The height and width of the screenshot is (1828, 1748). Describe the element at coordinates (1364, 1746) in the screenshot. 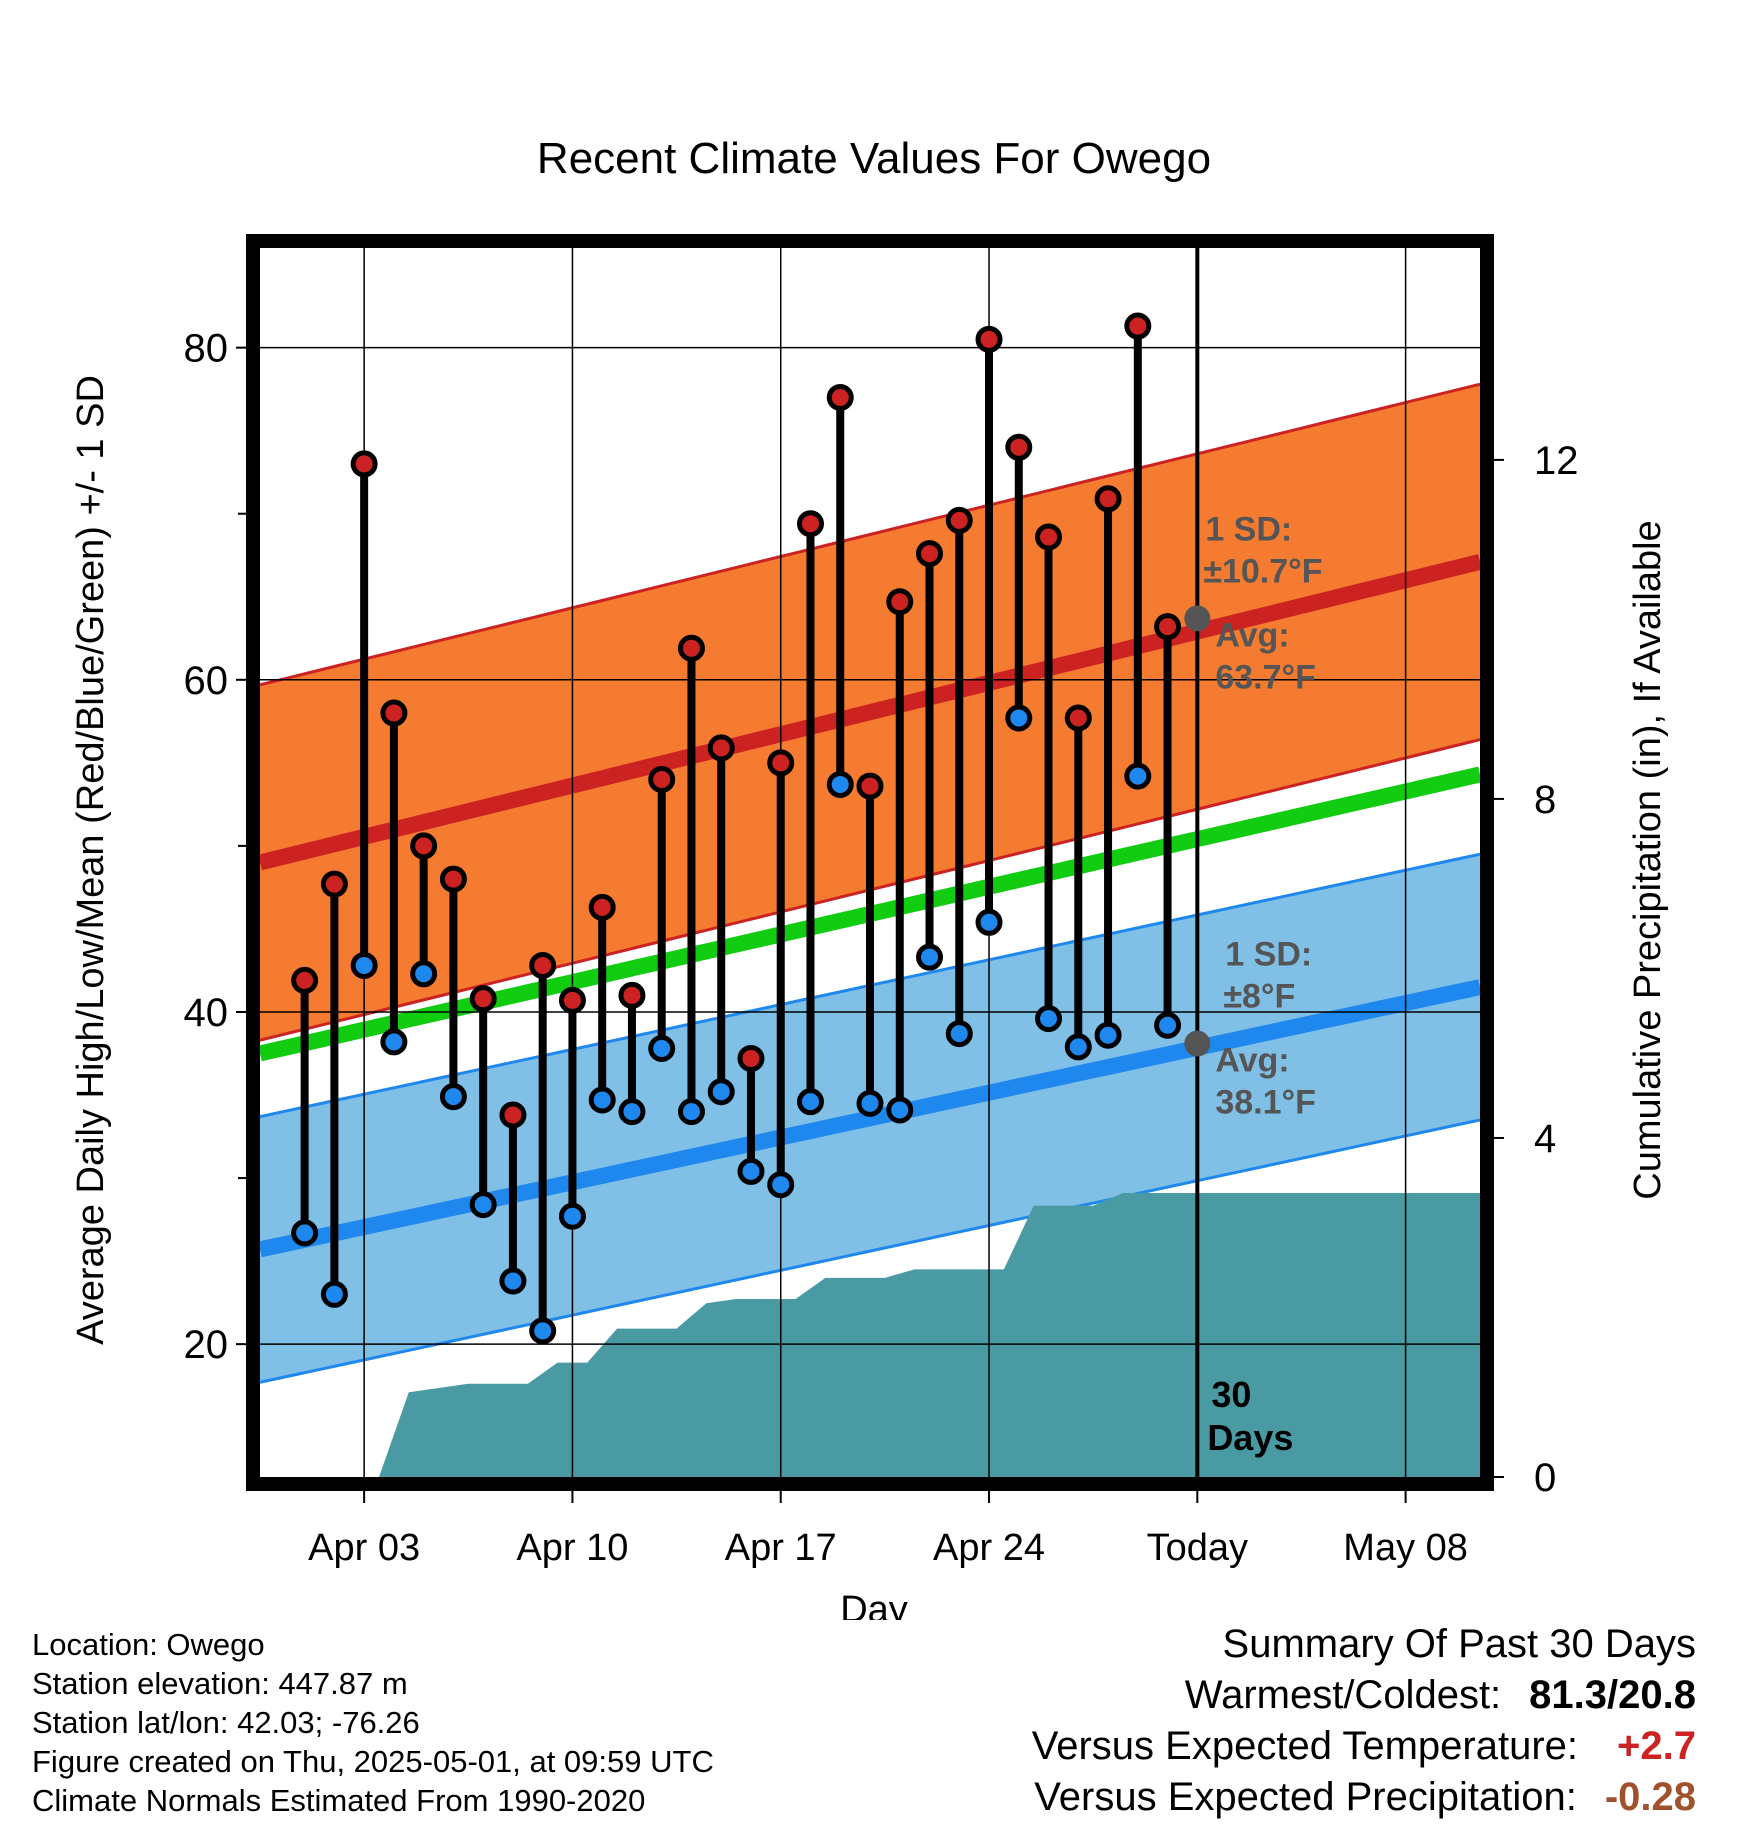

I see `temp-anomaly-row: Versus Expected Temperature: +2.7` at that location.